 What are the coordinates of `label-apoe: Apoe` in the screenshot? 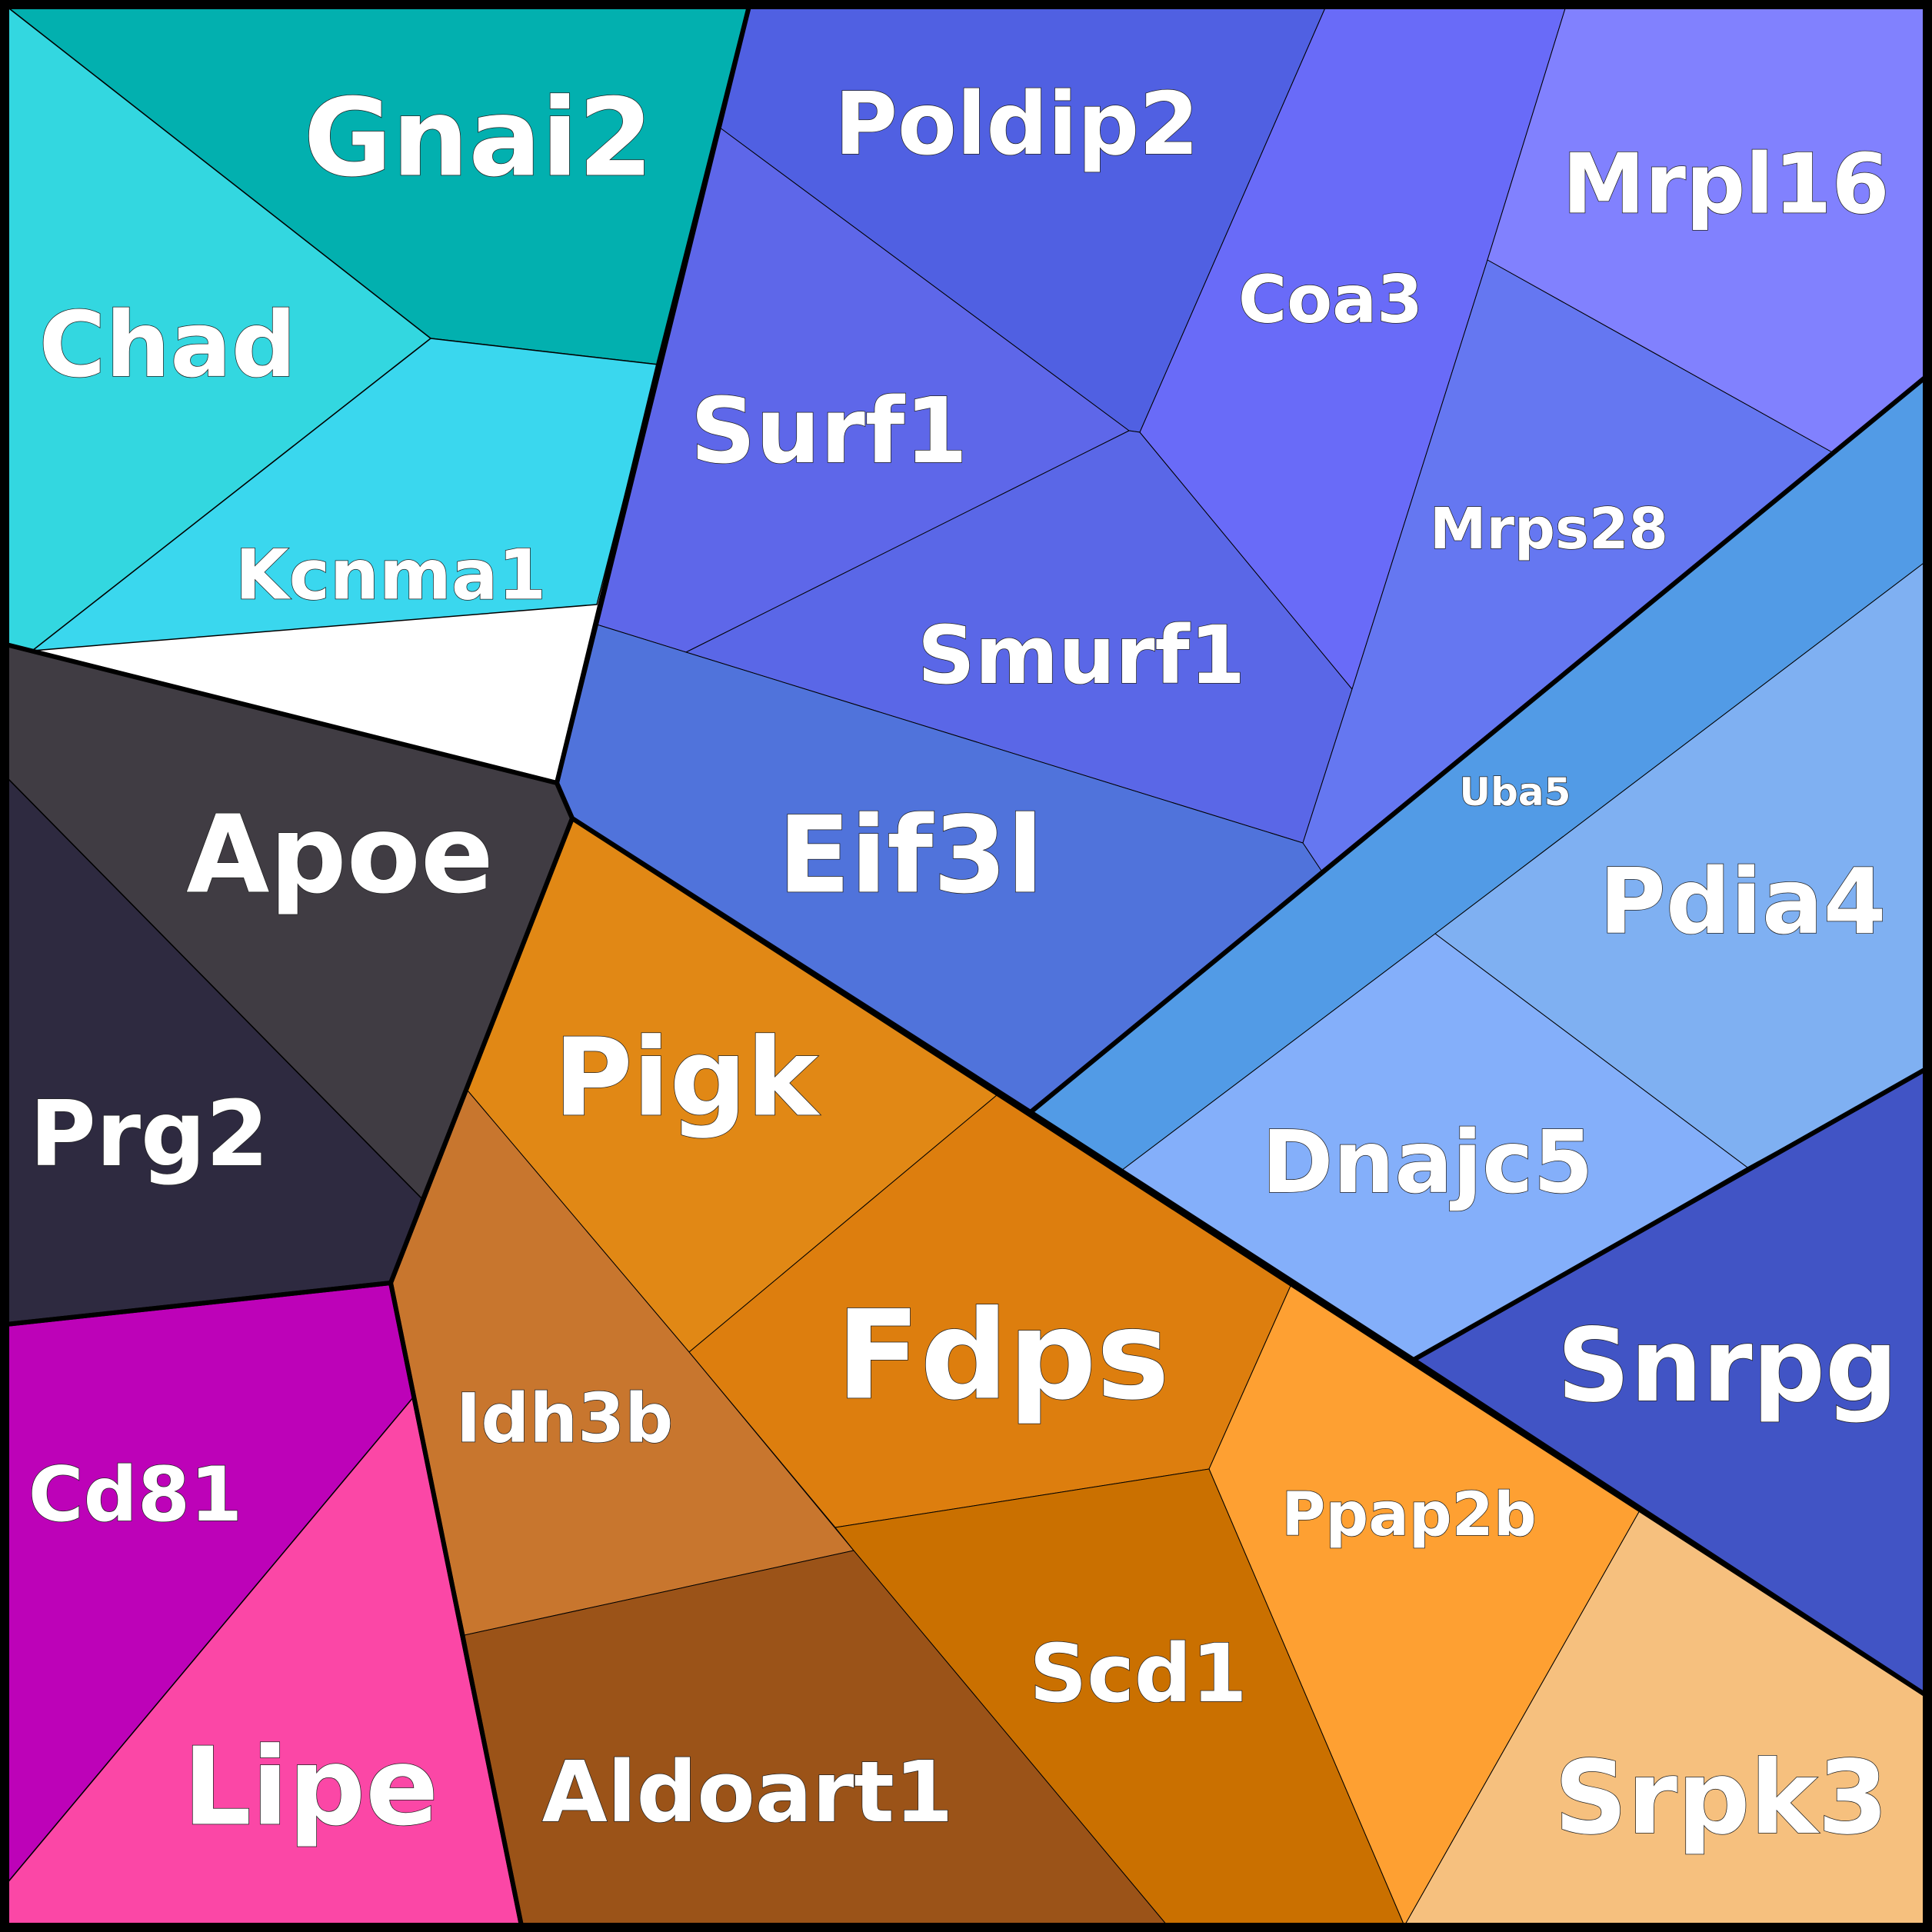 It's located at (340, 855).